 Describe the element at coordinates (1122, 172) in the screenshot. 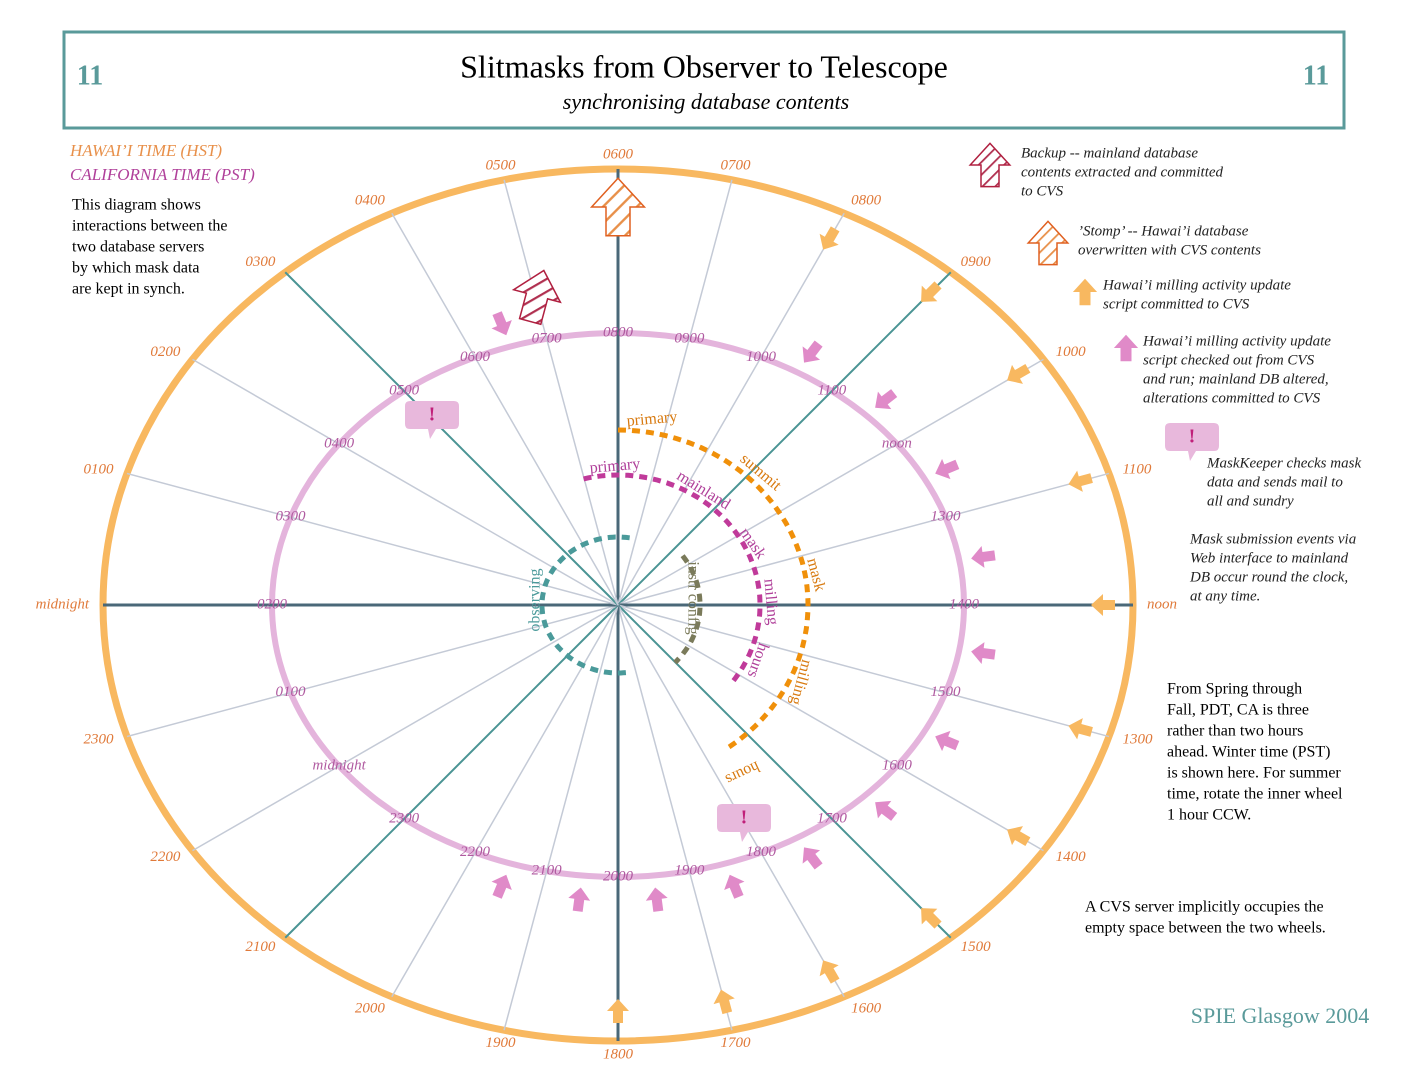

I see `text-line: contents extracted and committed` at that location.